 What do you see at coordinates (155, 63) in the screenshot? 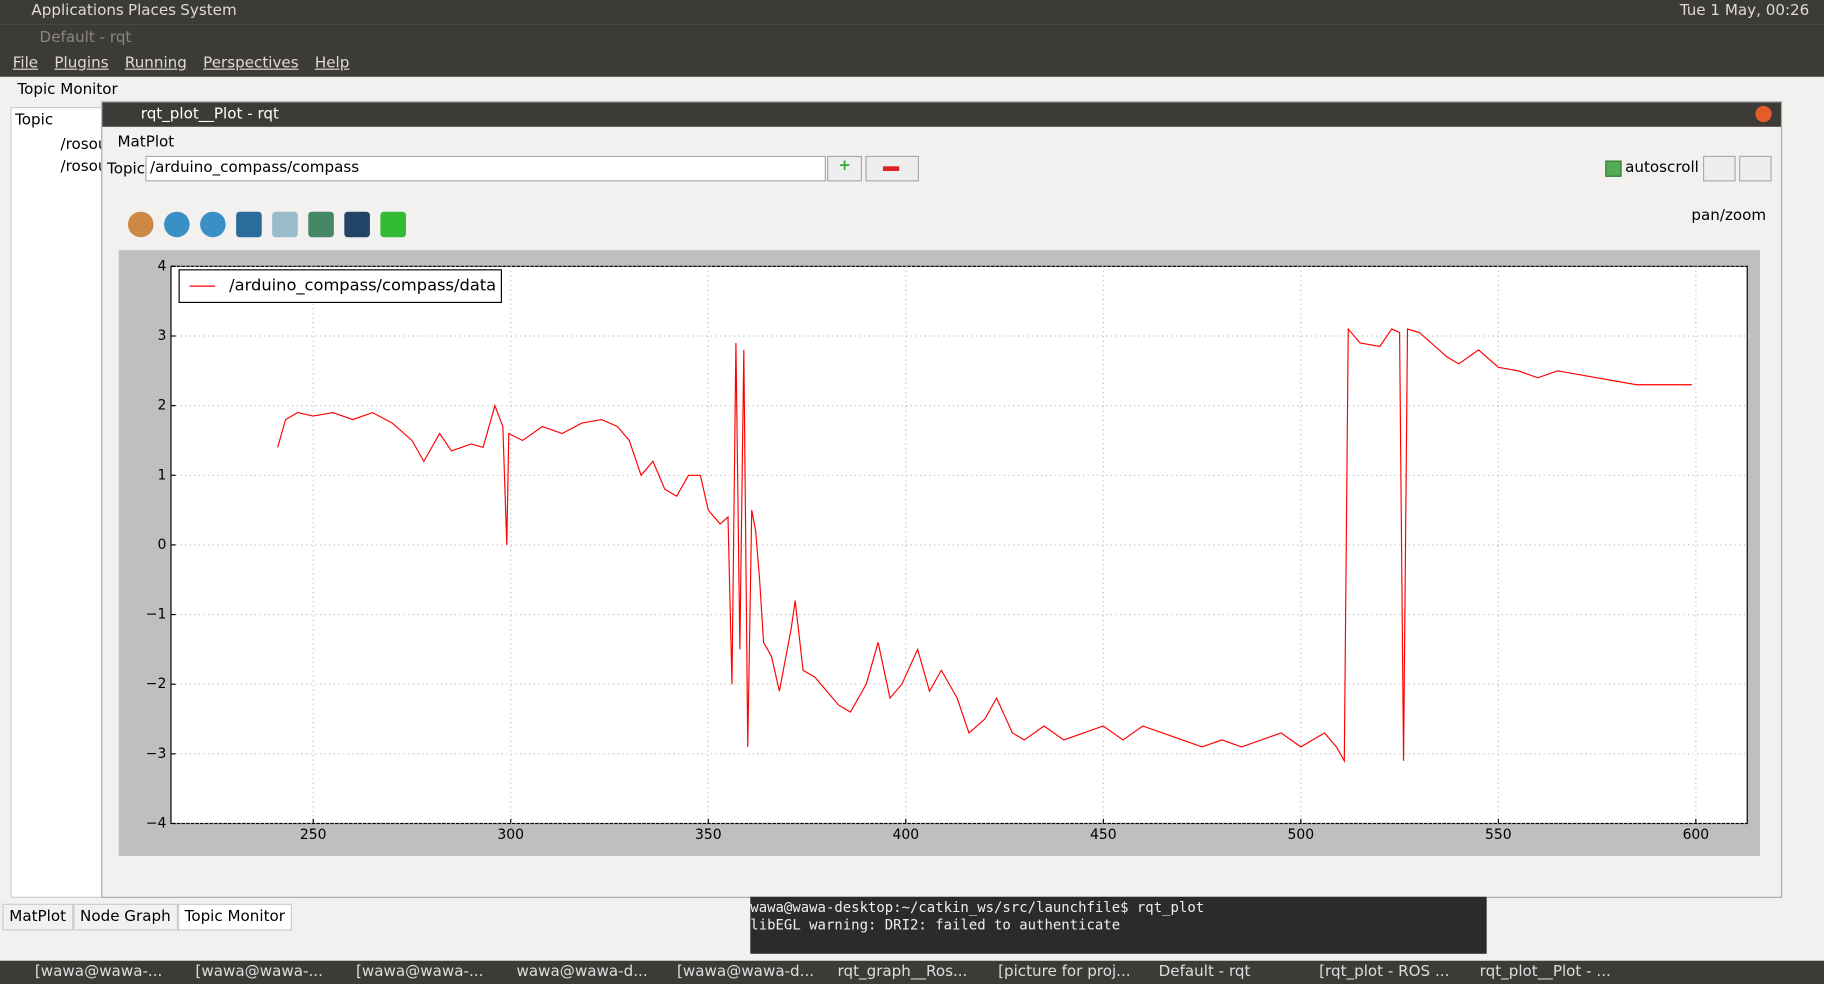
I see `menu-item: Running` at bounding box center [155, 63].